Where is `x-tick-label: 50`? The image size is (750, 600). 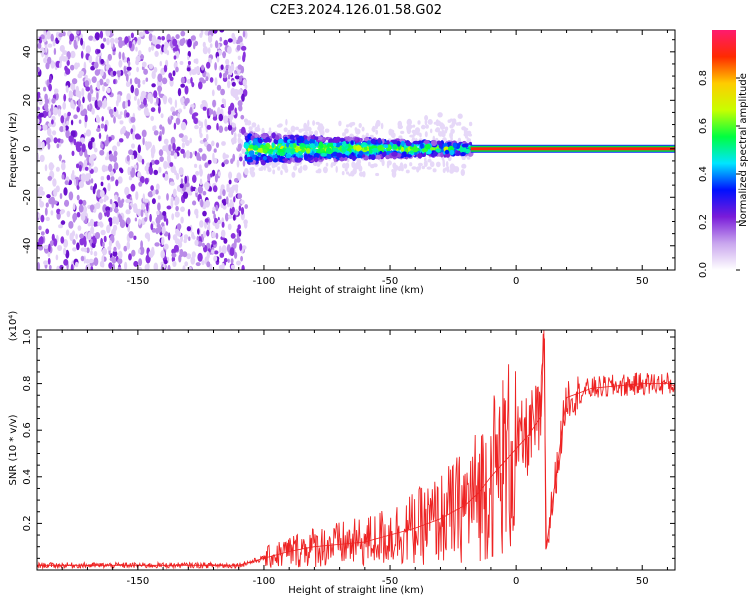
x-tick-label: 50 is located at coordinates (642, 281).